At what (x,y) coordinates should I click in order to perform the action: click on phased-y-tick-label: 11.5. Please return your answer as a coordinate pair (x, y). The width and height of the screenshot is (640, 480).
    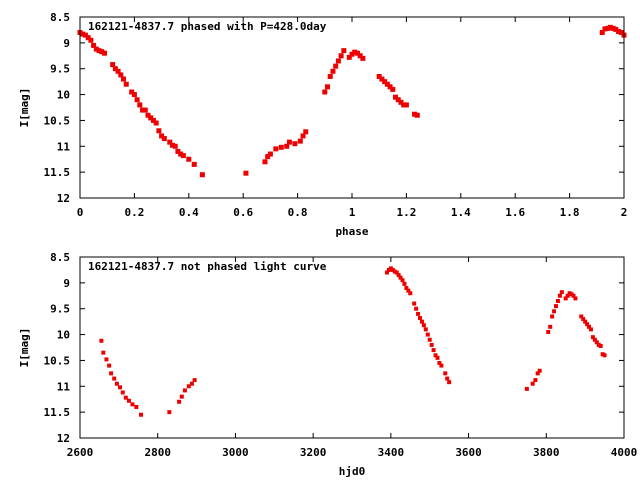
    Looking at the image, I should click on (57, 172).